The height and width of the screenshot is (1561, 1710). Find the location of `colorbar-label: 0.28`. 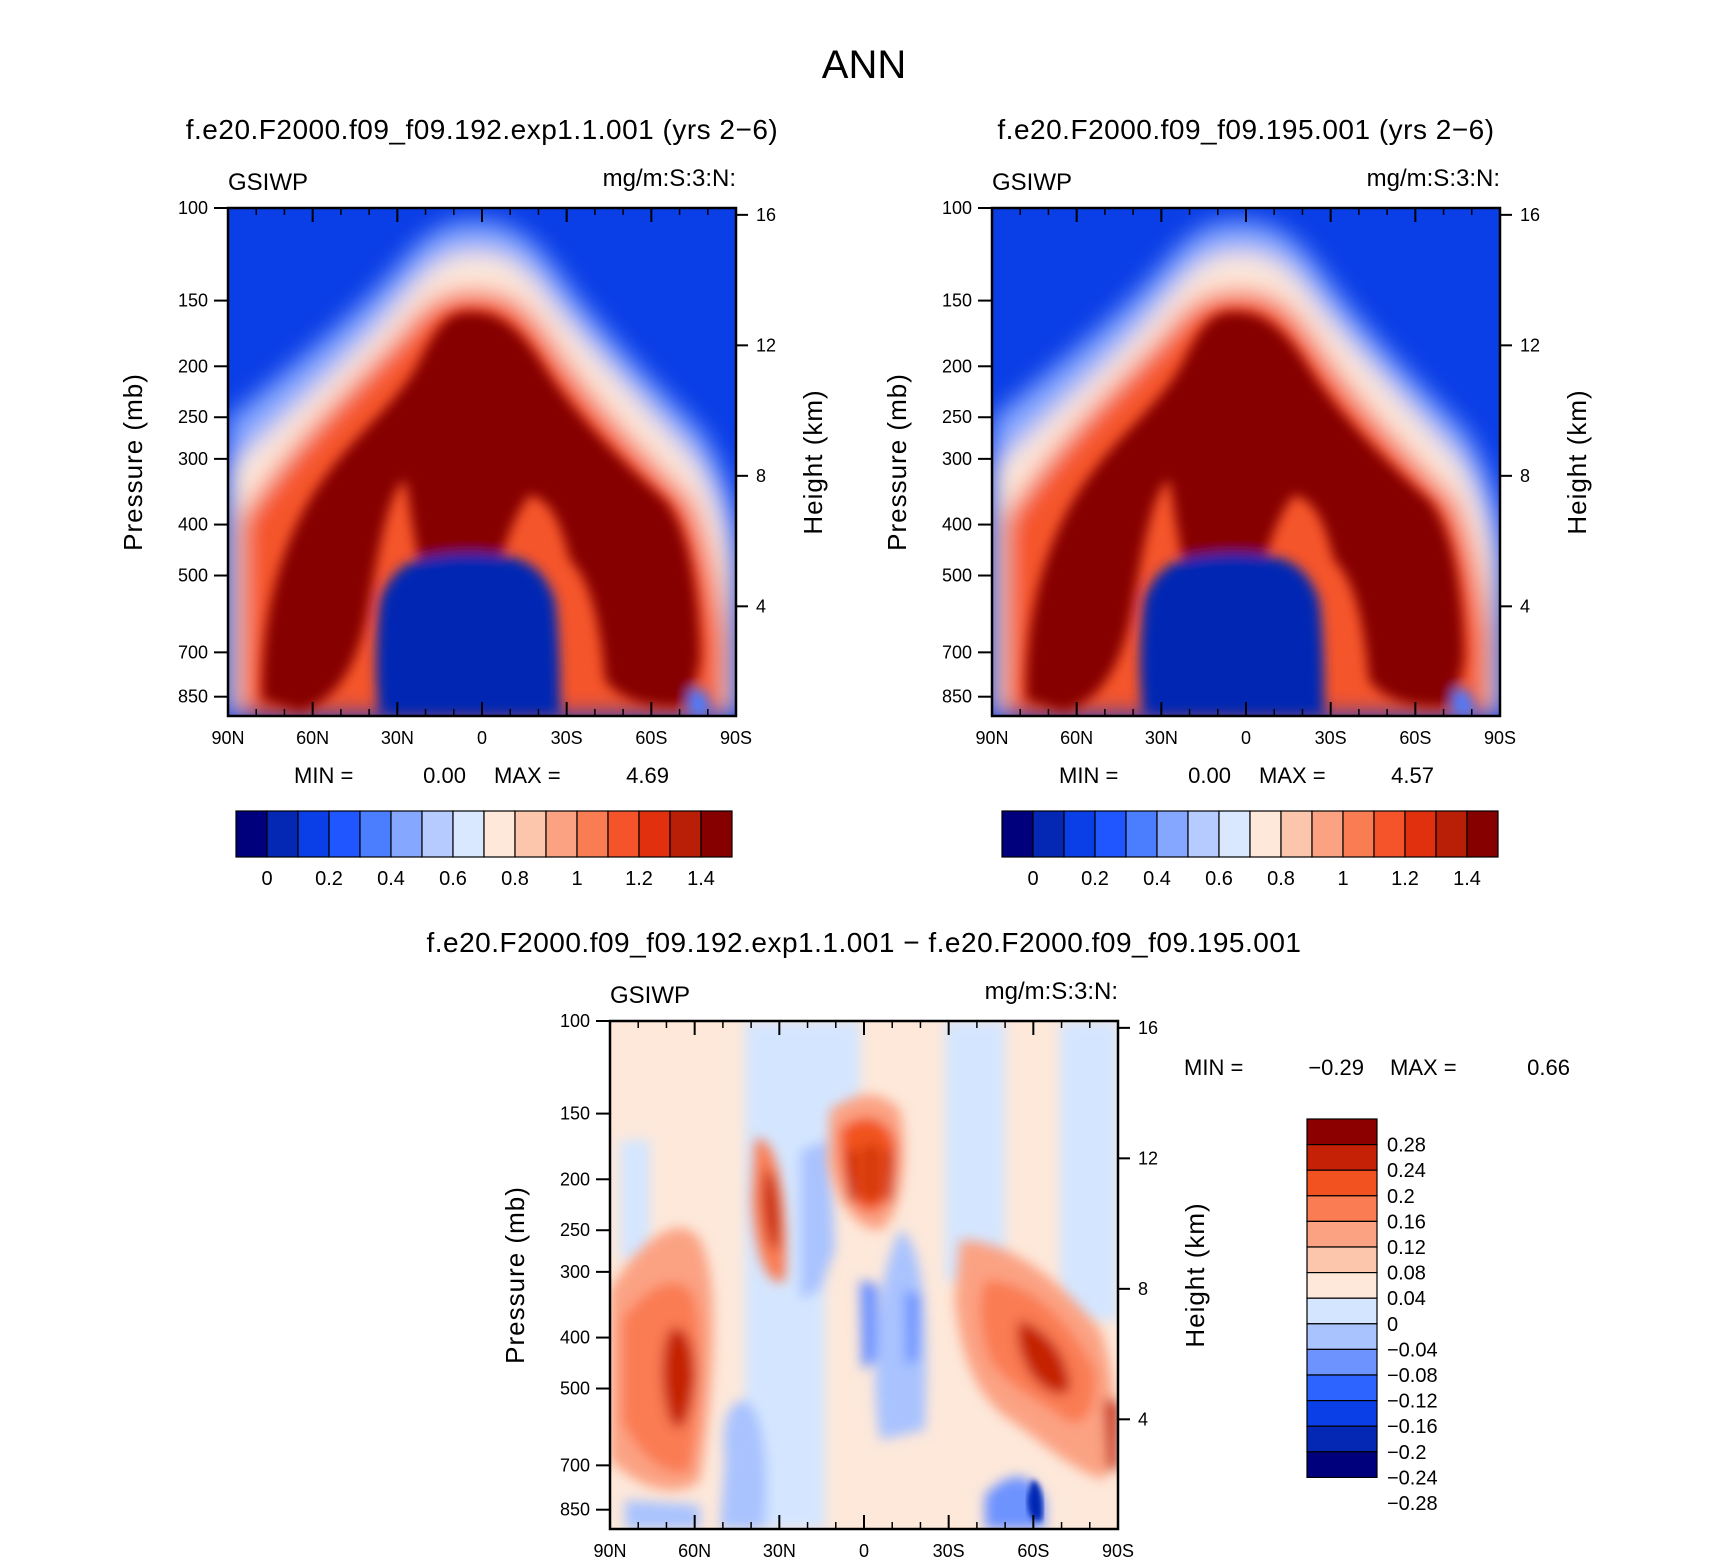

colorbar-label: 0.28 is located at coordinates (1406, 1146).